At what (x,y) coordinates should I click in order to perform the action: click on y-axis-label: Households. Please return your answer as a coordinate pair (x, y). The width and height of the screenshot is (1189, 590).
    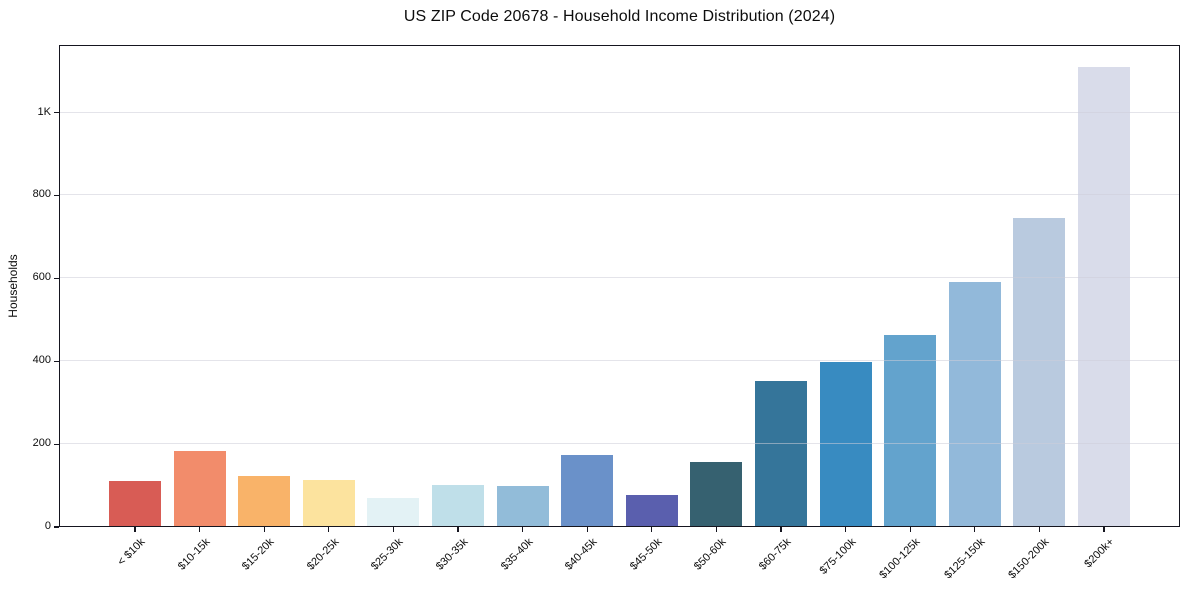
    Looking at the image, I should click on (13, 286).